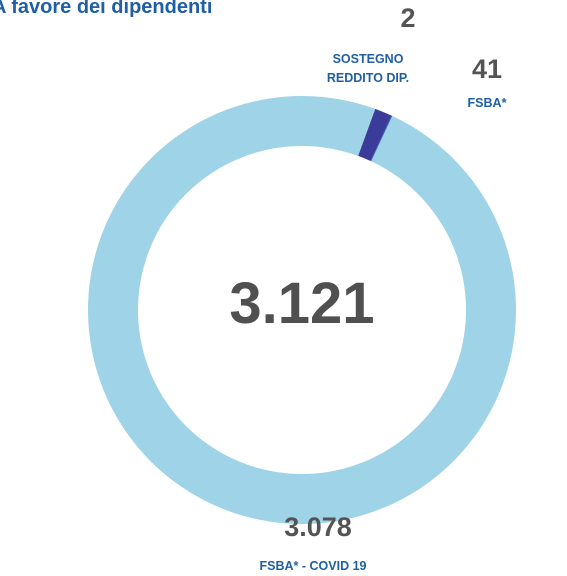  I want to click on center-total: 3.121, so click(302, 303).